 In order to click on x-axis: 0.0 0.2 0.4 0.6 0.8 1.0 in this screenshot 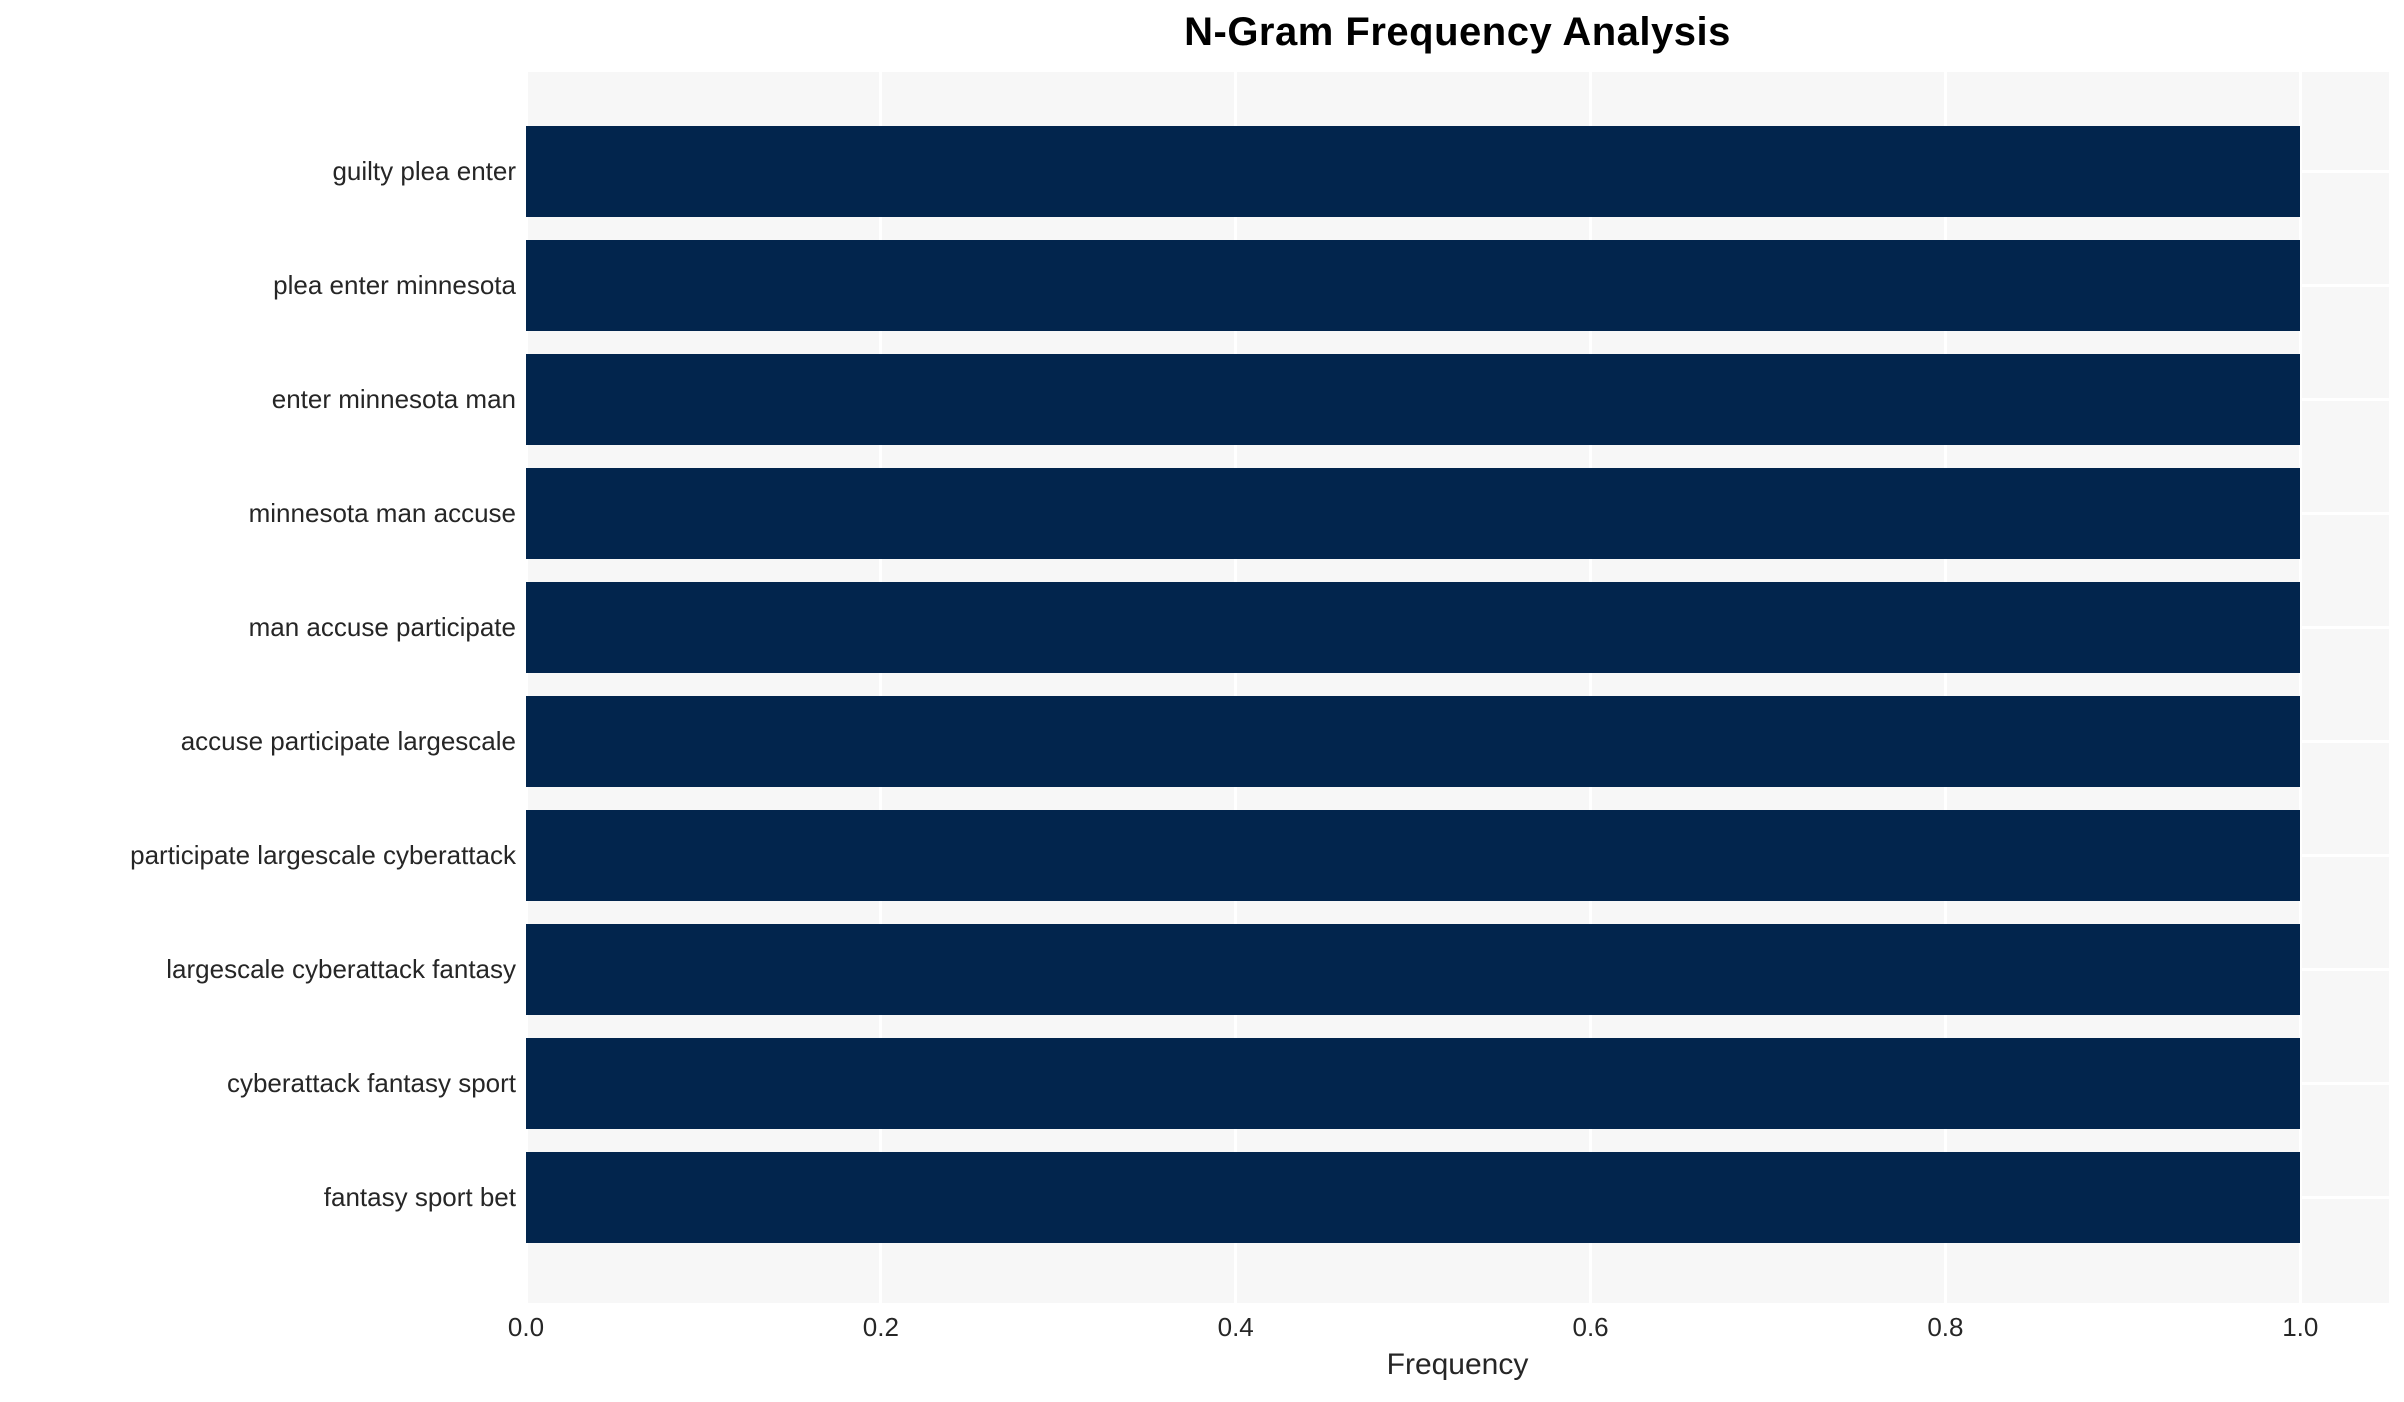, I will do `click(1448, 1328)`.